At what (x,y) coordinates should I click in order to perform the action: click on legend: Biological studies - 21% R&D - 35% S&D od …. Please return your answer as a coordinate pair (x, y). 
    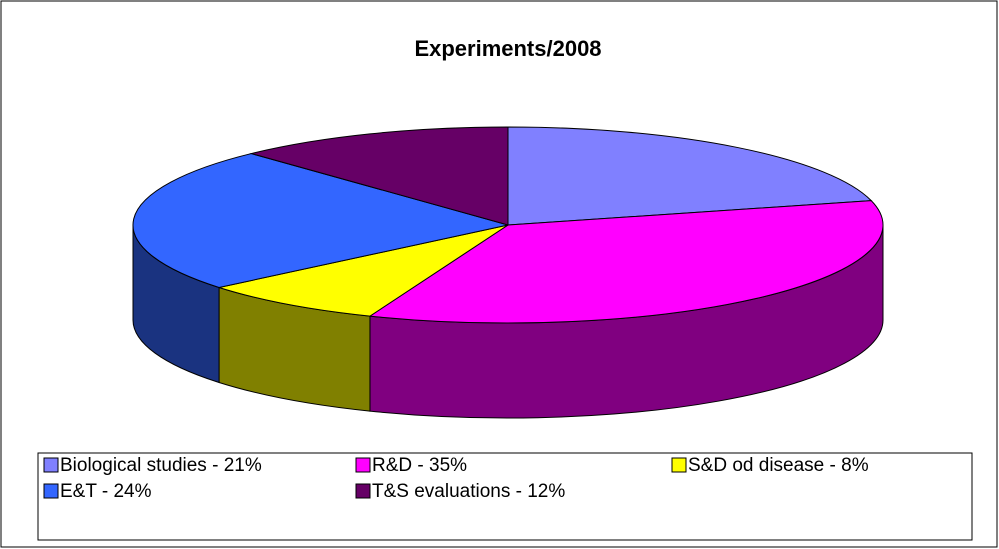
    Looking at the image, I should click on (456, 478).